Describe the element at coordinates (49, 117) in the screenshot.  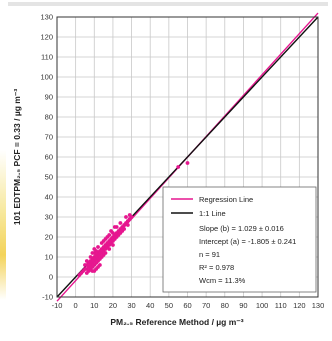
I see `y-tick-label: 80` at that location.